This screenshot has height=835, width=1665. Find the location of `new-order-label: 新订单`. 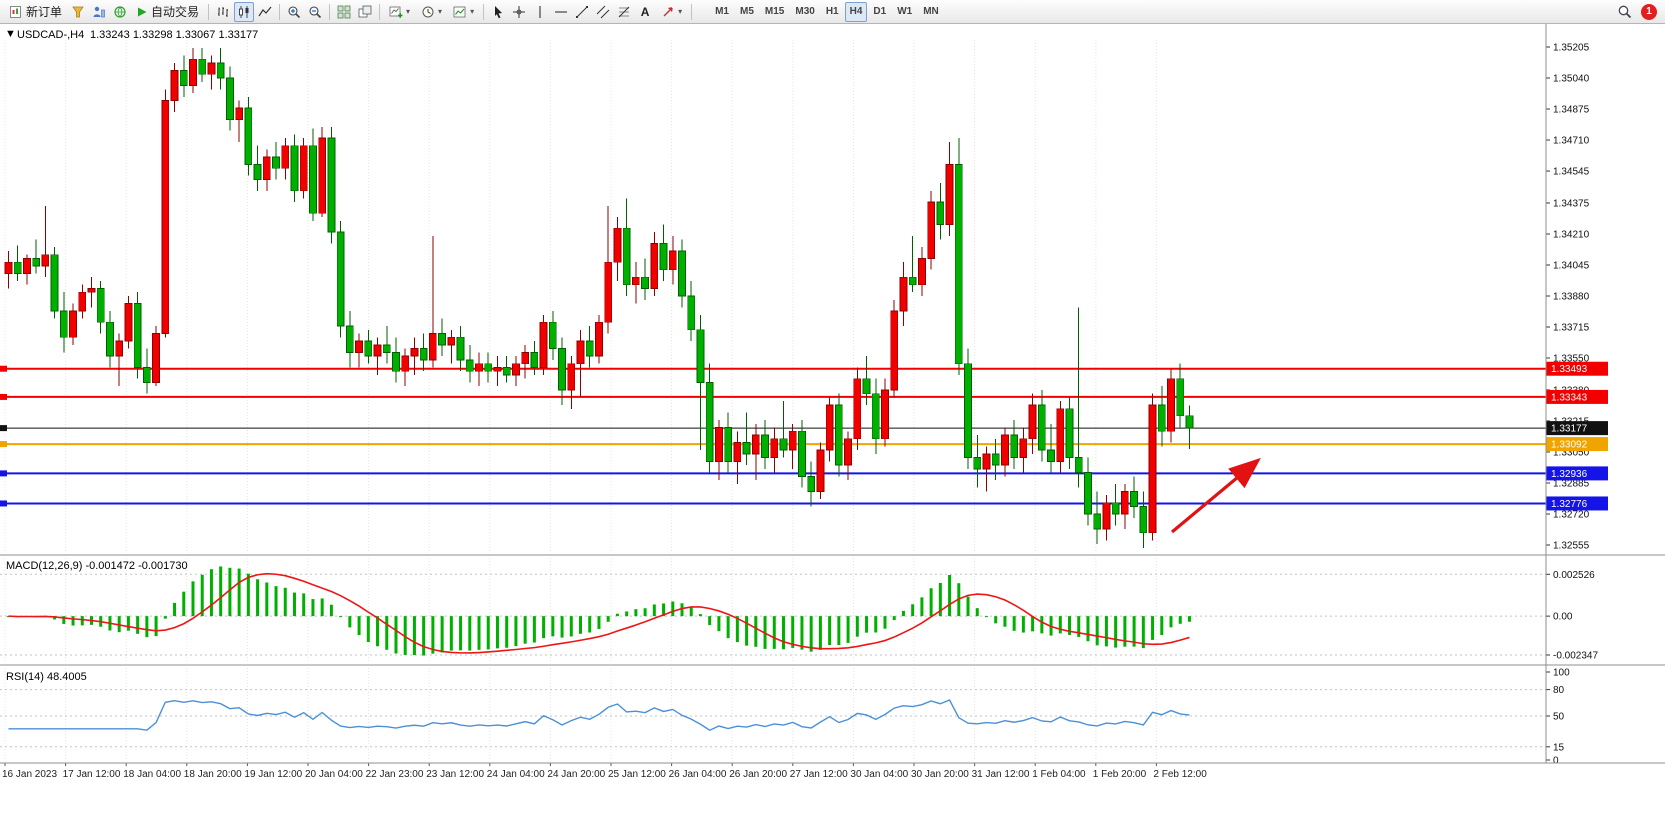

new-order-label: 新订单 is located at coordinates (44, 12).